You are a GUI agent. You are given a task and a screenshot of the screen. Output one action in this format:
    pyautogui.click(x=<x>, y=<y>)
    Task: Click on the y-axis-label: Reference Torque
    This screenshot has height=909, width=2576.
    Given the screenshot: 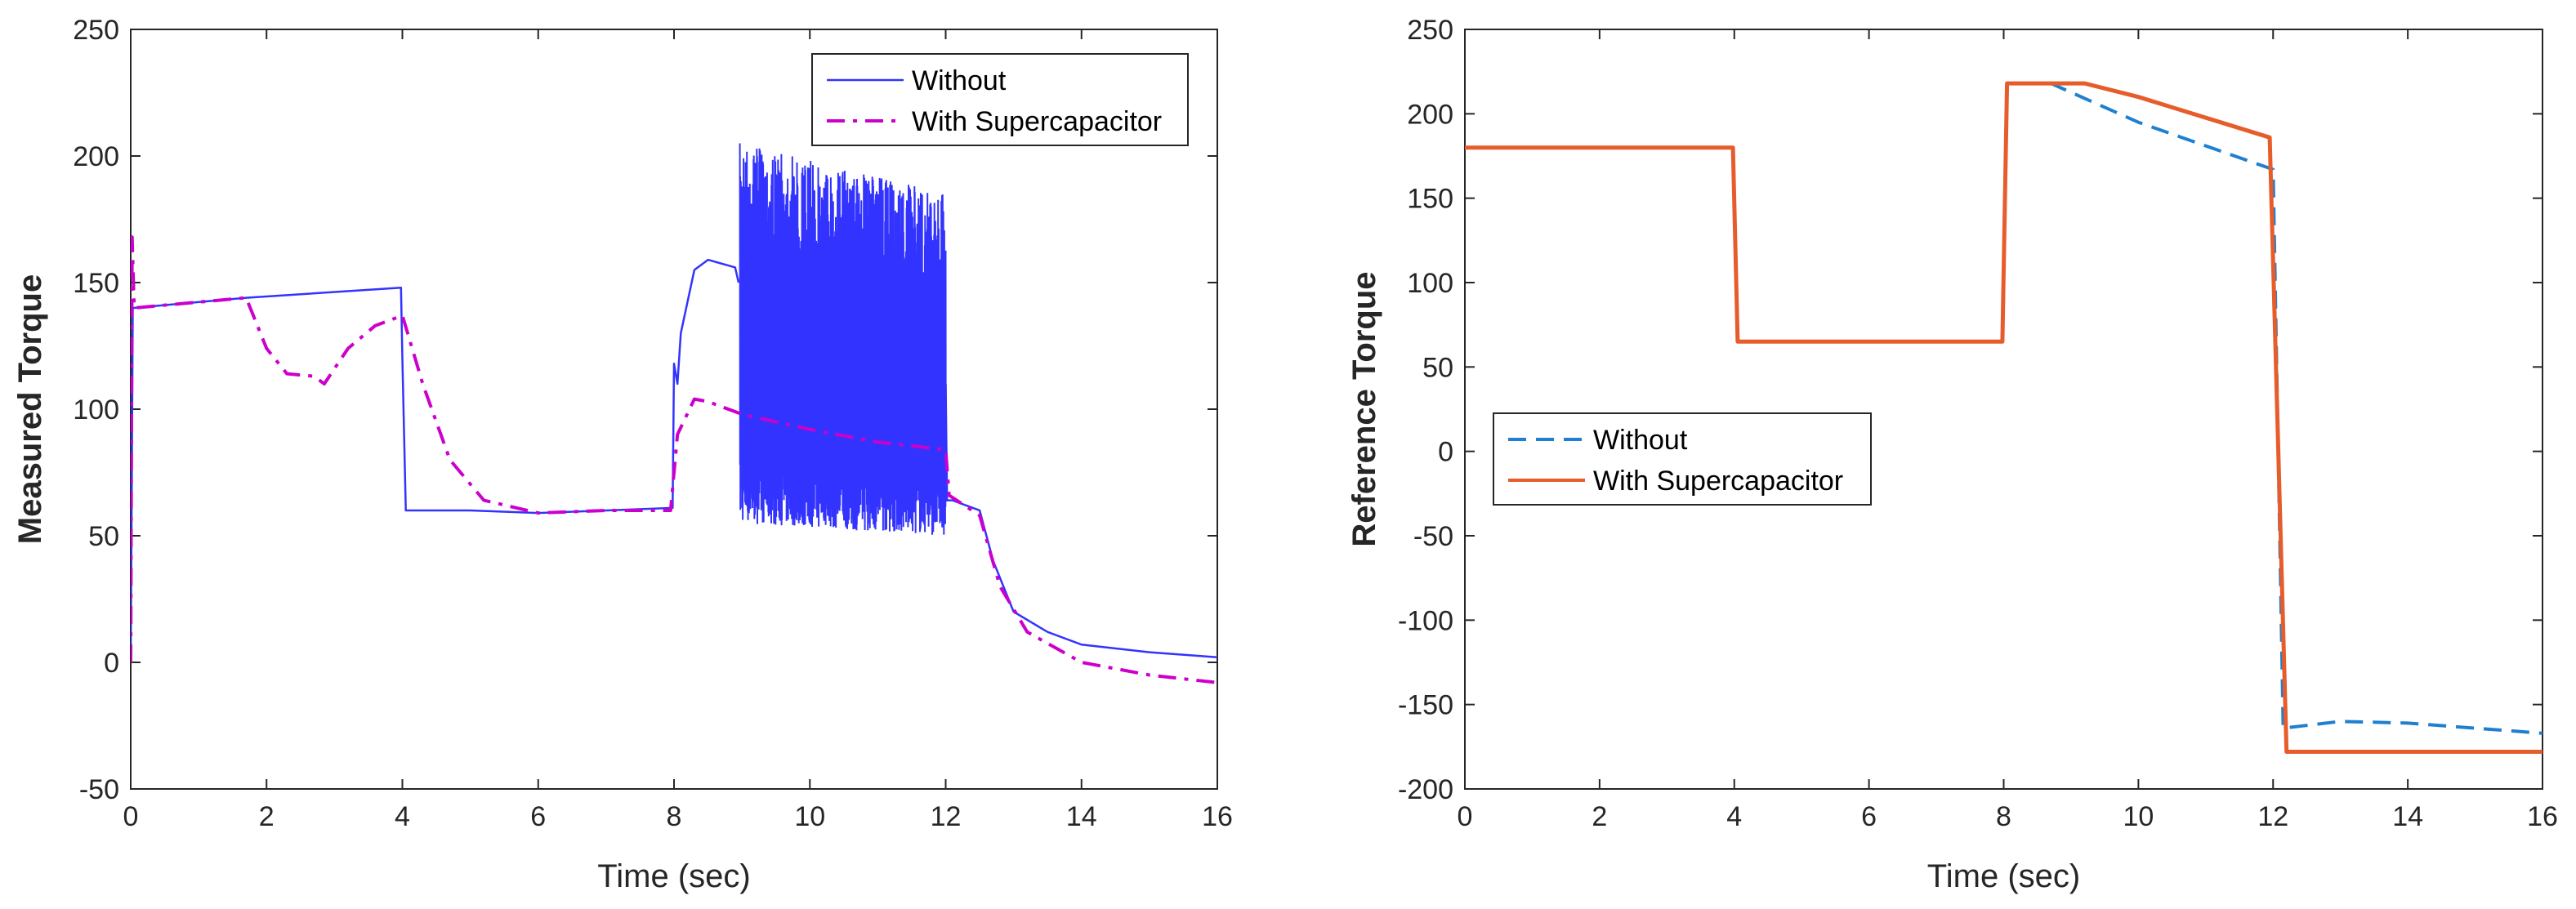 What is the action you would take?
    pyautogui.click(x=1364, y=409)
    